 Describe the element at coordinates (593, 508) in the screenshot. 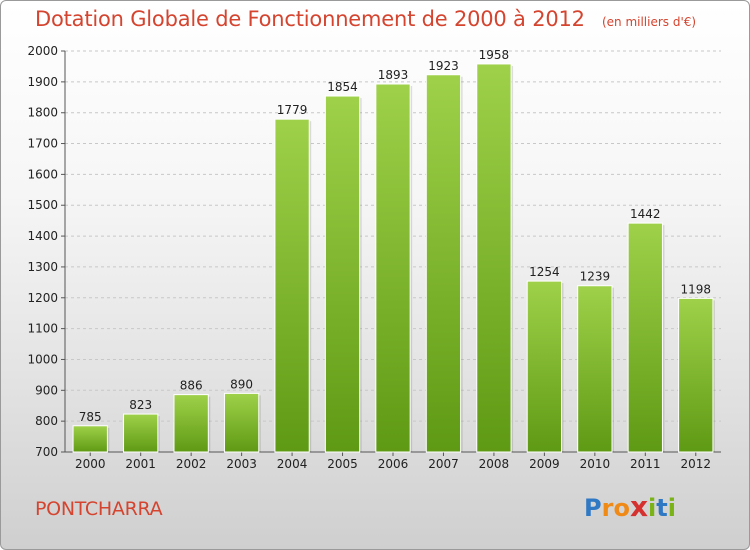

I see `logo-letter: P` at that location.